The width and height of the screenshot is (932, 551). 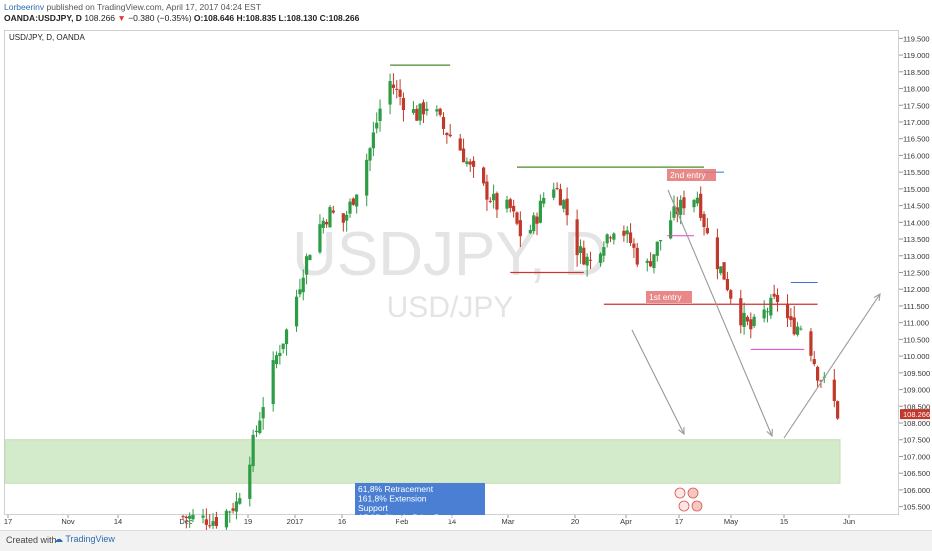 What do you see at coordinates (248, 521) in the screenshot?
I see `x-tick-label: 19` at bounding box center [248, 521].